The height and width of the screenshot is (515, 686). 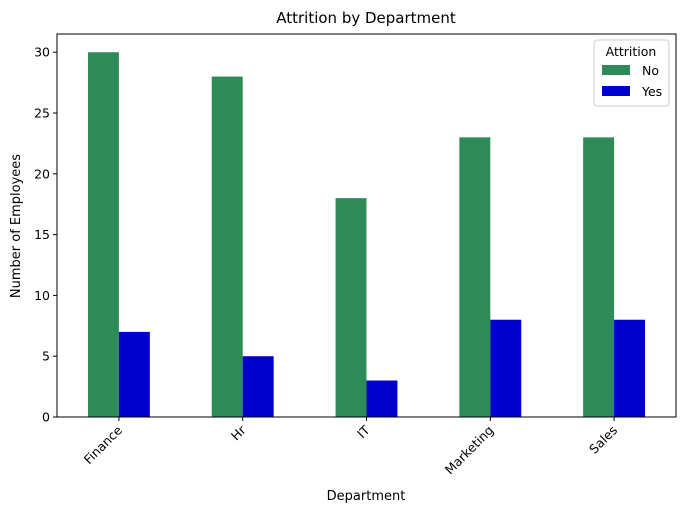 I want to click on y-tick-label: 0, so click(x=46, y=417).